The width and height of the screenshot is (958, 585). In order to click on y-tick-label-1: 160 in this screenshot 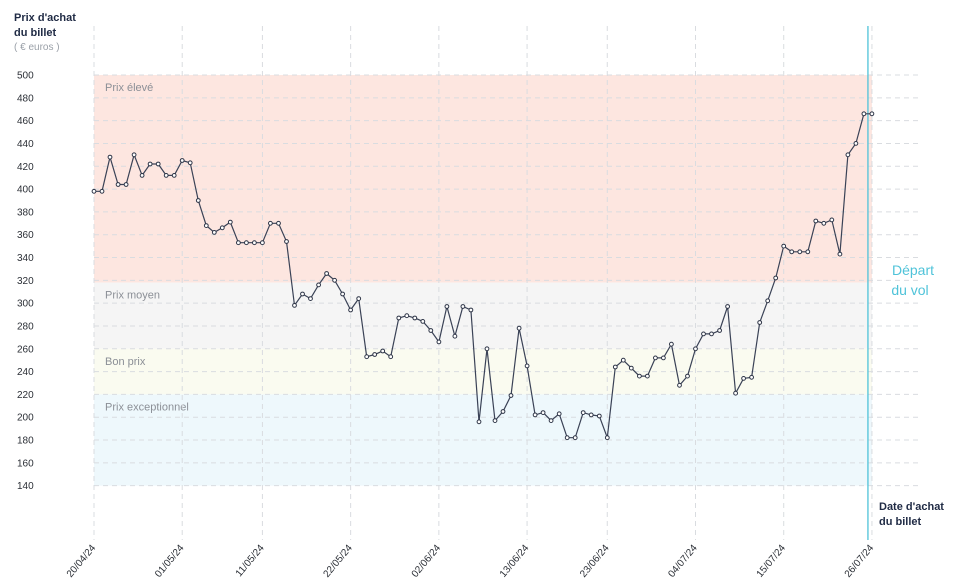, I will do `click(25, 463)`.